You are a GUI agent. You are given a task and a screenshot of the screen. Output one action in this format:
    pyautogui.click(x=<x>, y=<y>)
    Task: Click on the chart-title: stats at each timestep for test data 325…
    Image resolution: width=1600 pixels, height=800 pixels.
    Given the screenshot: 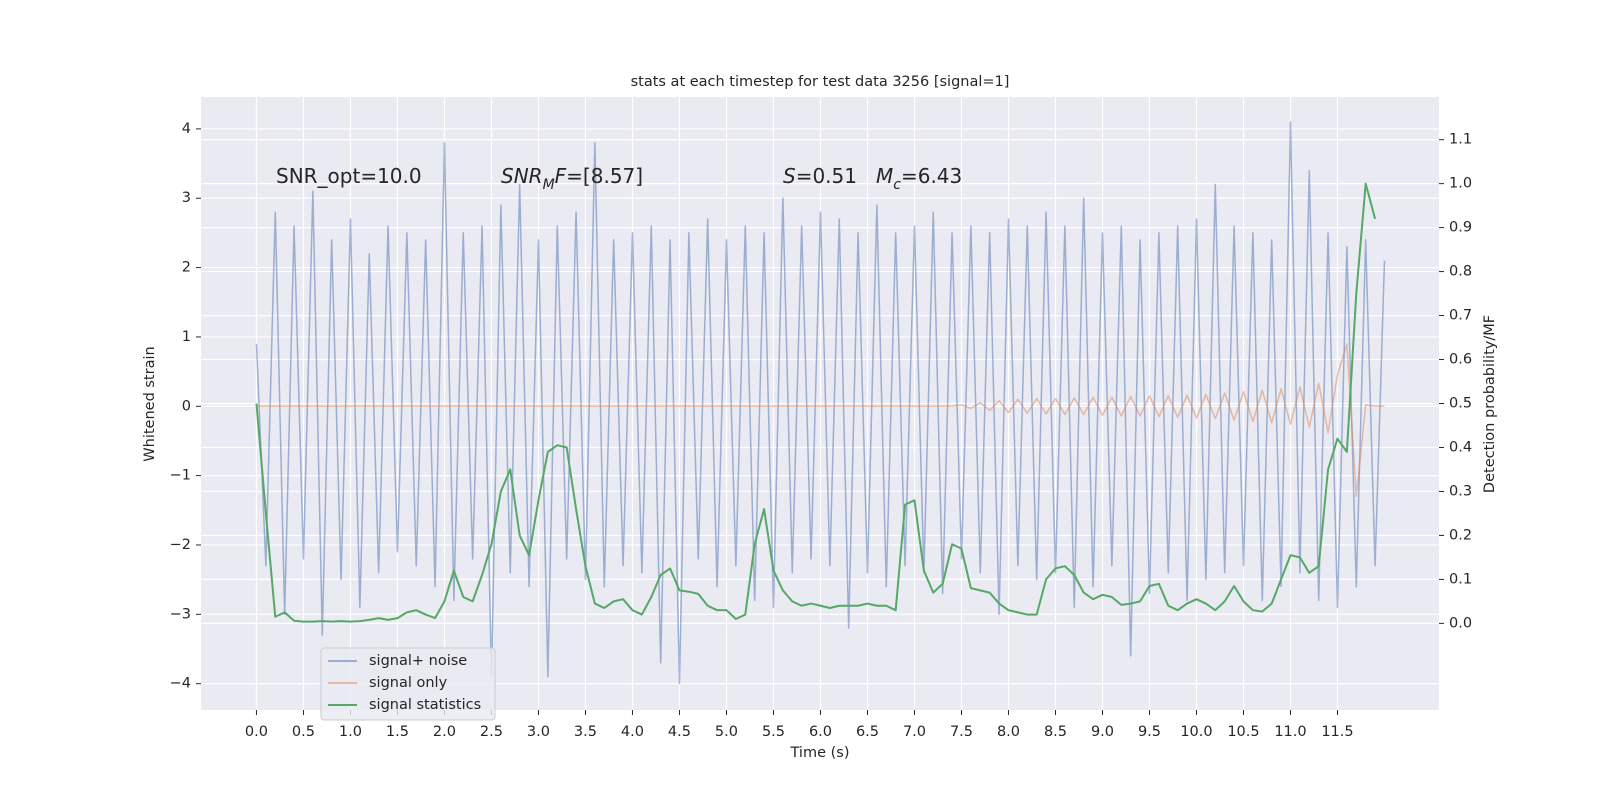 What is the action you would take?
    pyautogui.click(x=820, y=82)
    